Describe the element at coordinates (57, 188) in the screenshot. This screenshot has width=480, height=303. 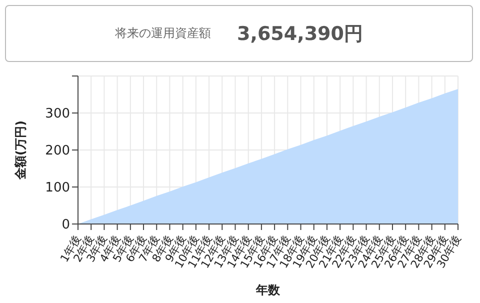
I see `y-tick-label: 100` at that location.